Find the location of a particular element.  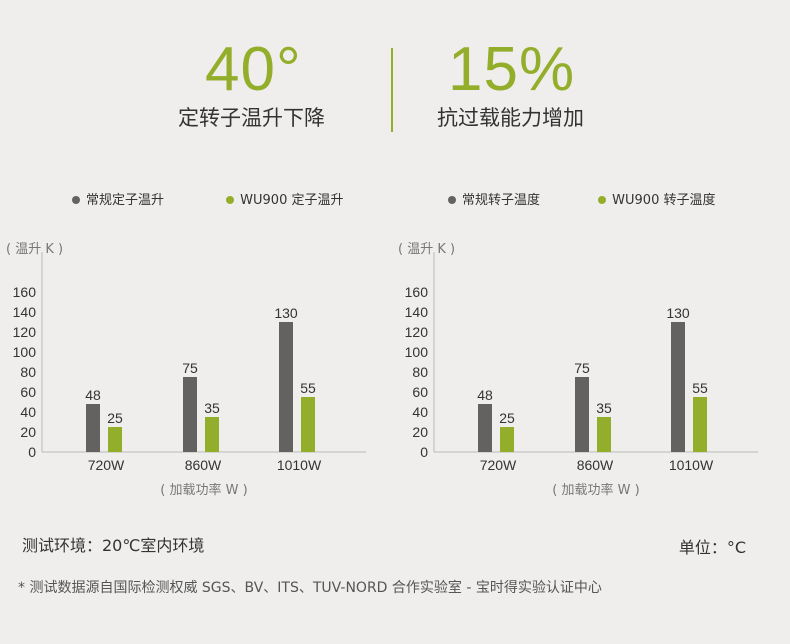

unit-label: 单位：°C is located at coordinates (712, 547).